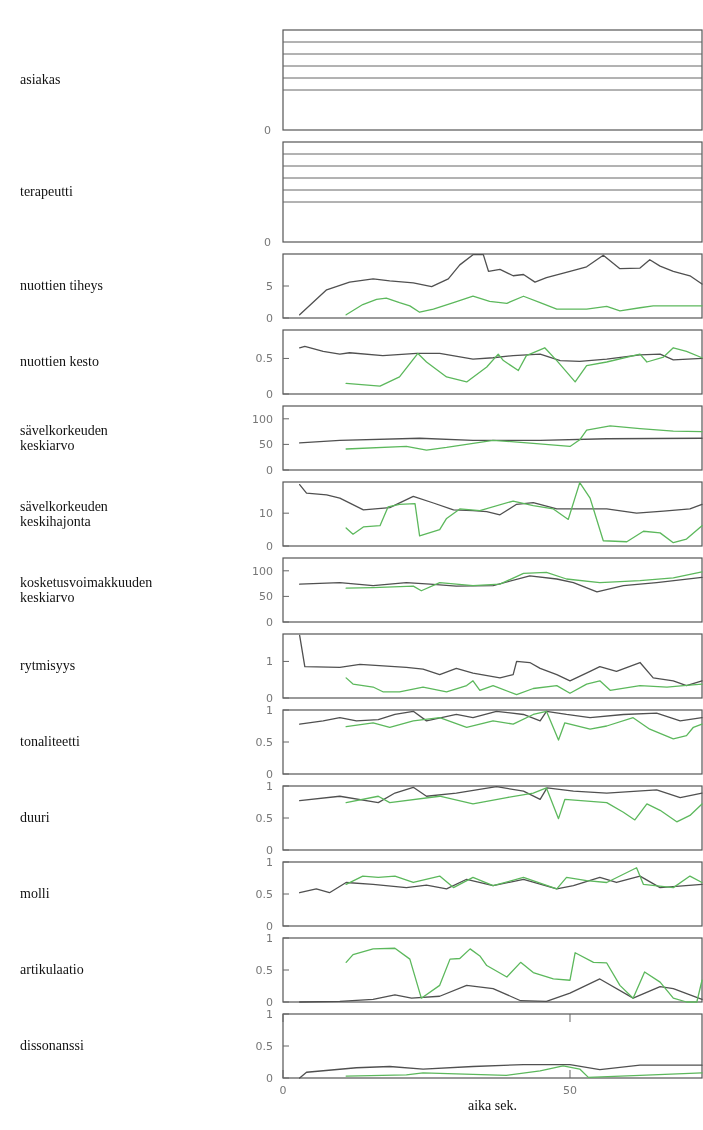 Image resolution: width=703 pixels, height=1130 pixels. I want to click on y-axis-title: molli, so click(35, 893).